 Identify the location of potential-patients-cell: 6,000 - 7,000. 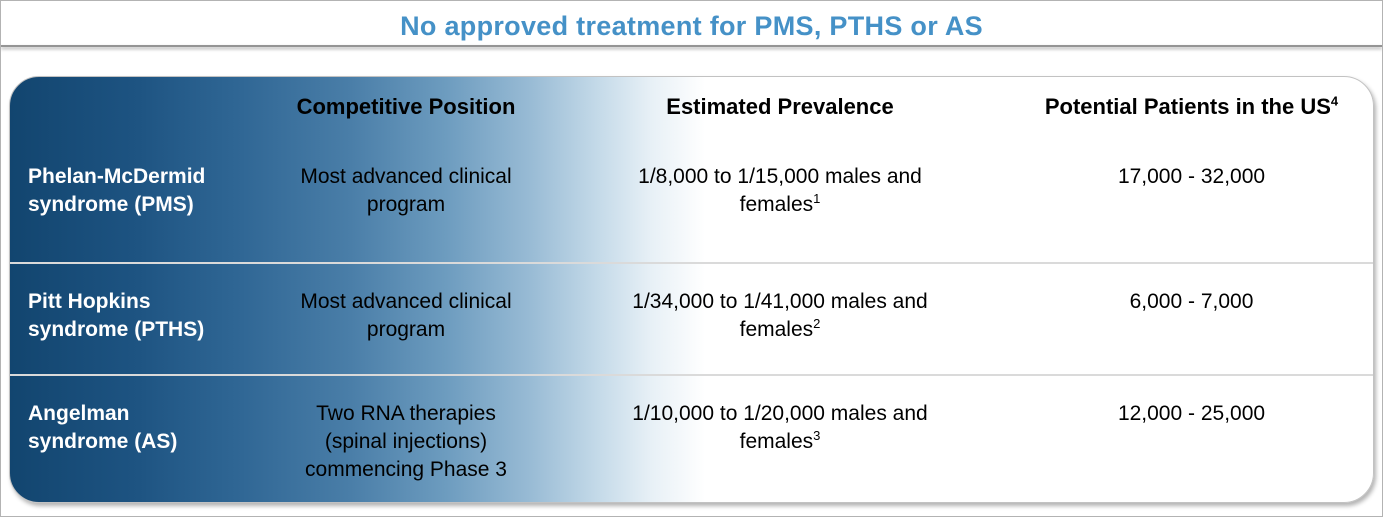
(1191, 301).